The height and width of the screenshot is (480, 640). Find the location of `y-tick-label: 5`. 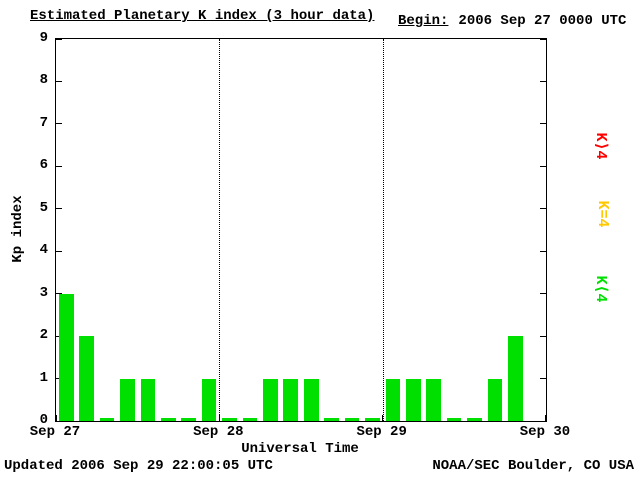

y-tick-label: 5 is located at coordinates (43, 207).